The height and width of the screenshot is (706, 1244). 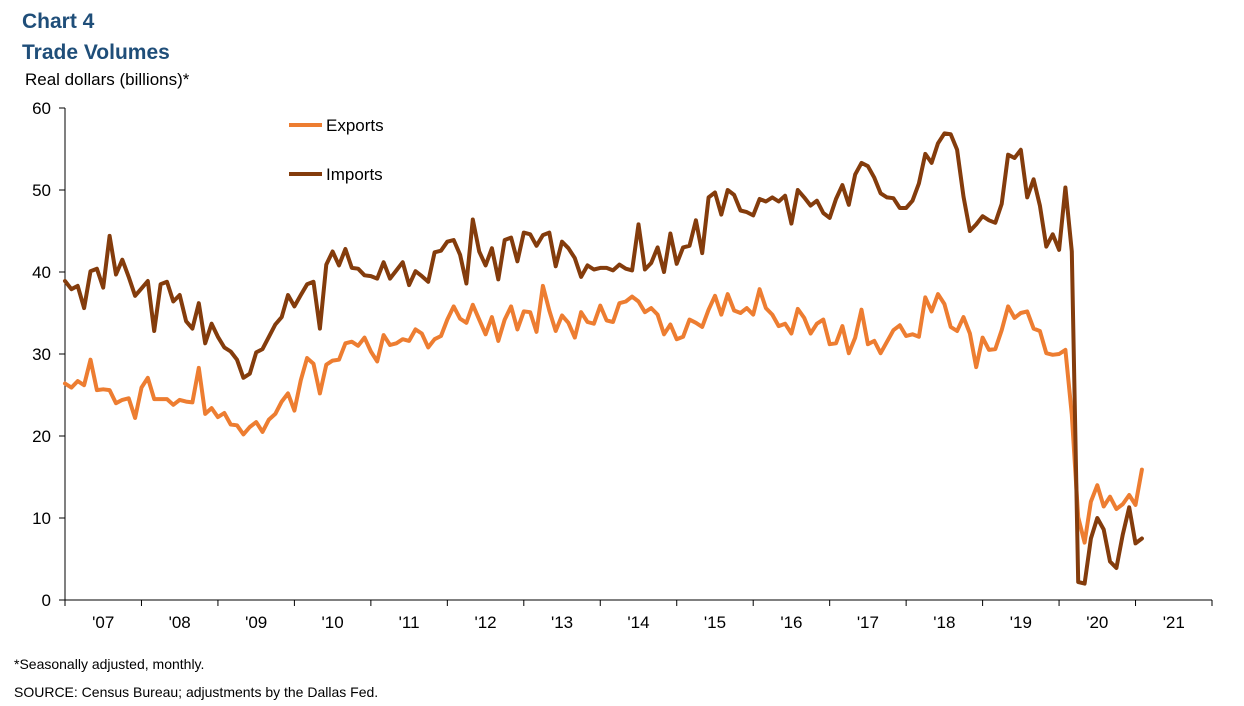 I want to click on x-tick-label: '20, so click(x=1097, y=622).